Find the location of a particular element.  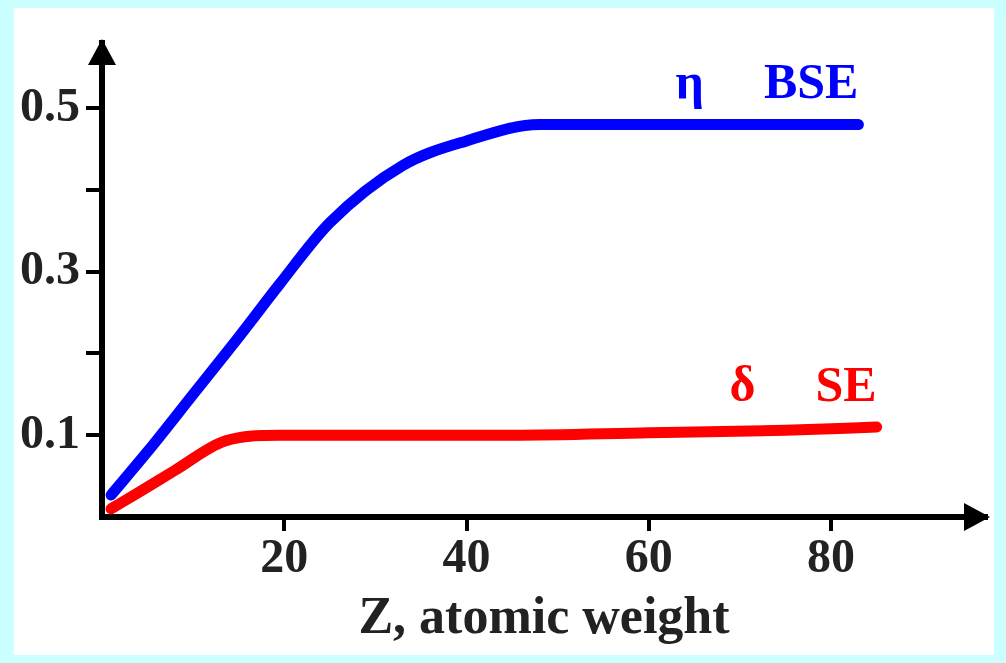

y-tick-label: 0.5 is located at coordinates (50, 104).